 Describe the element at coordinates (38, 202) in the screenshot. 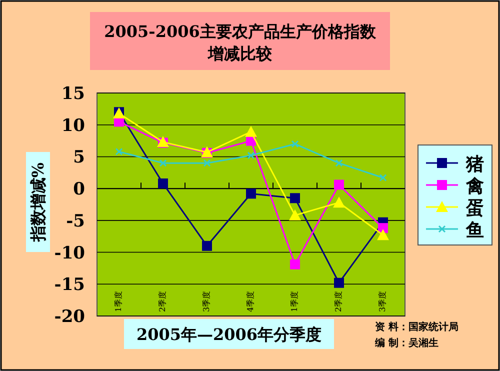

I see `y-axis-title: 指数增减%` at that location.